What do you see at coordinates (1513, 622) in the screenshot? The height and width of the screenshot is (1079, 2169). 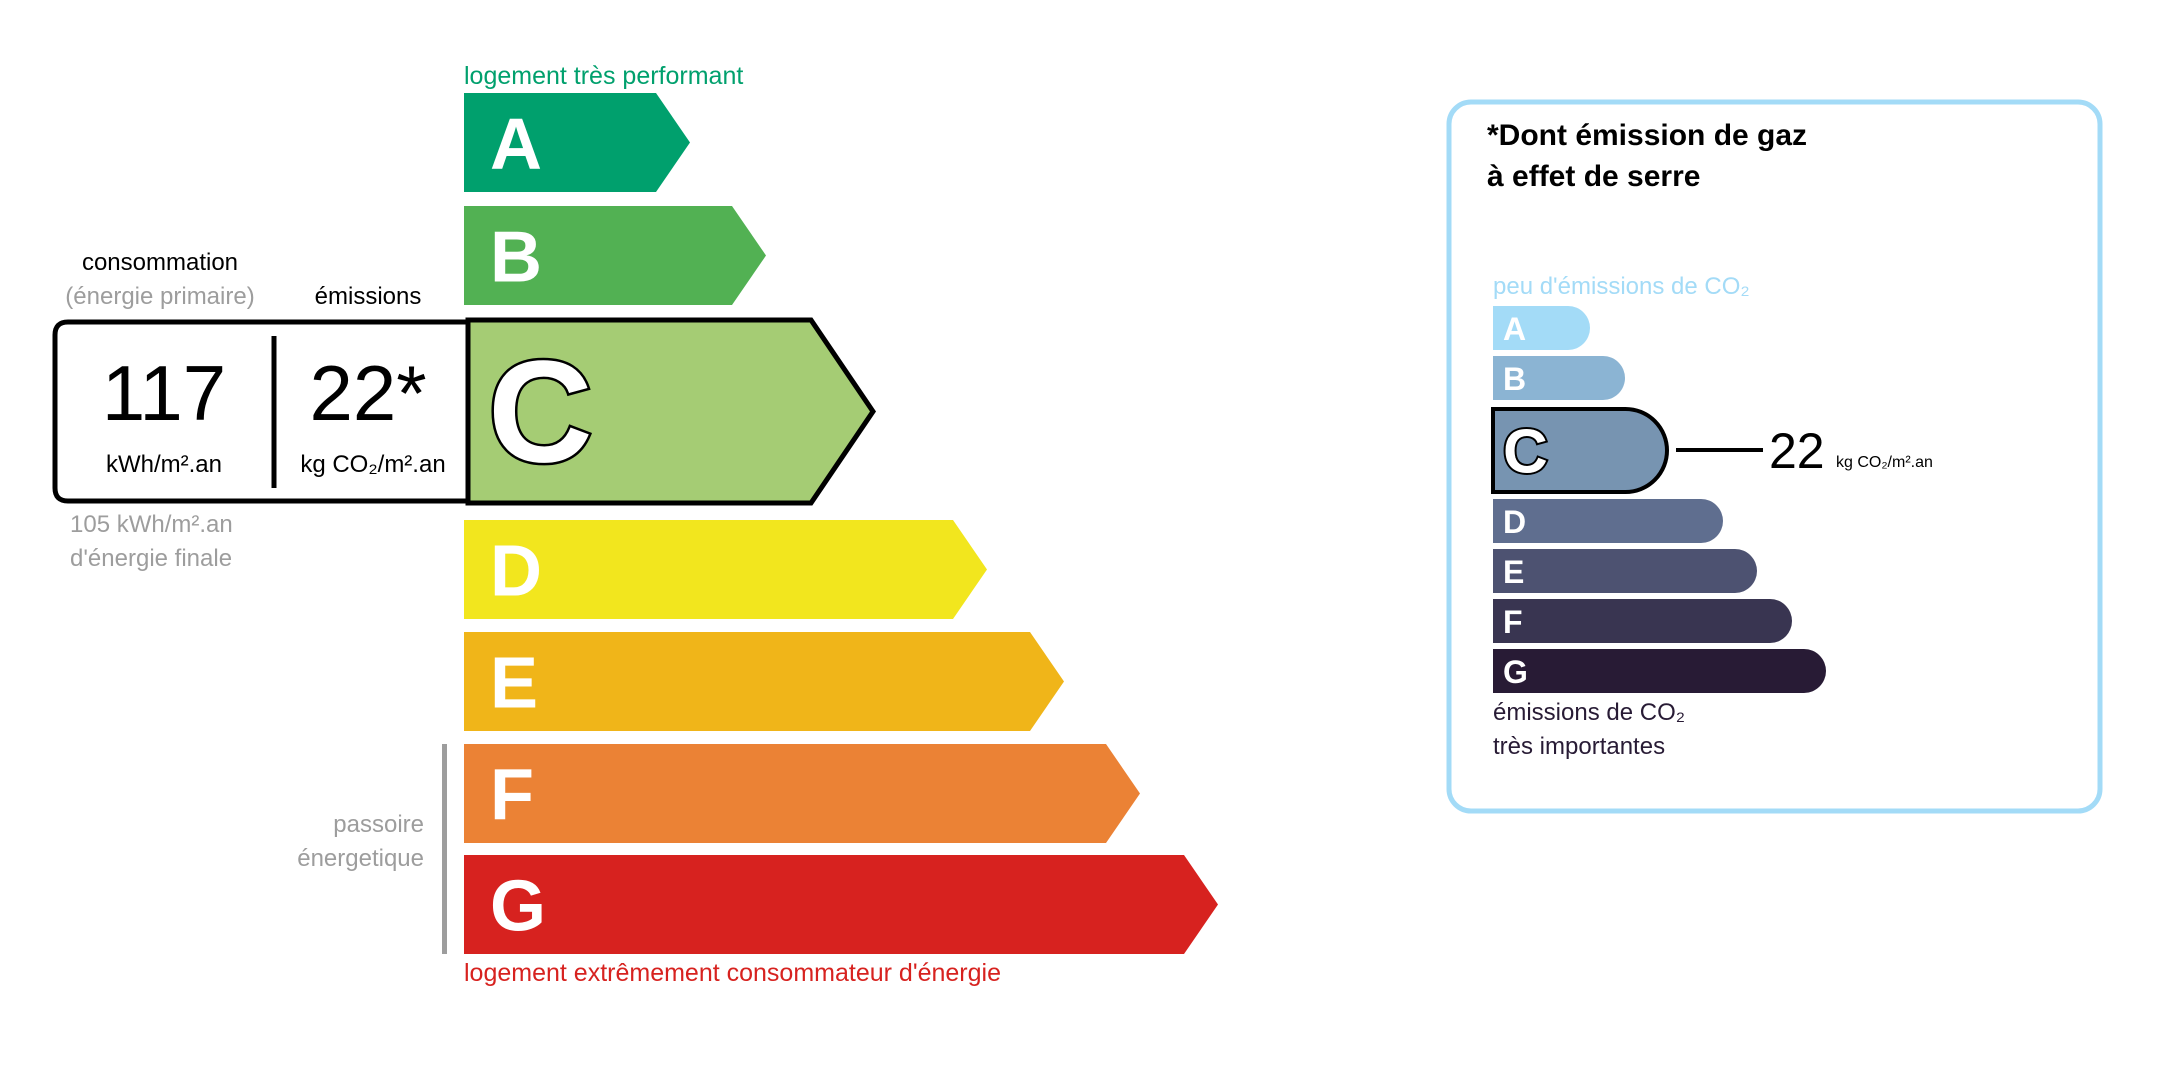 I see `ges-letter: F` at bounding box center [1513, 622].